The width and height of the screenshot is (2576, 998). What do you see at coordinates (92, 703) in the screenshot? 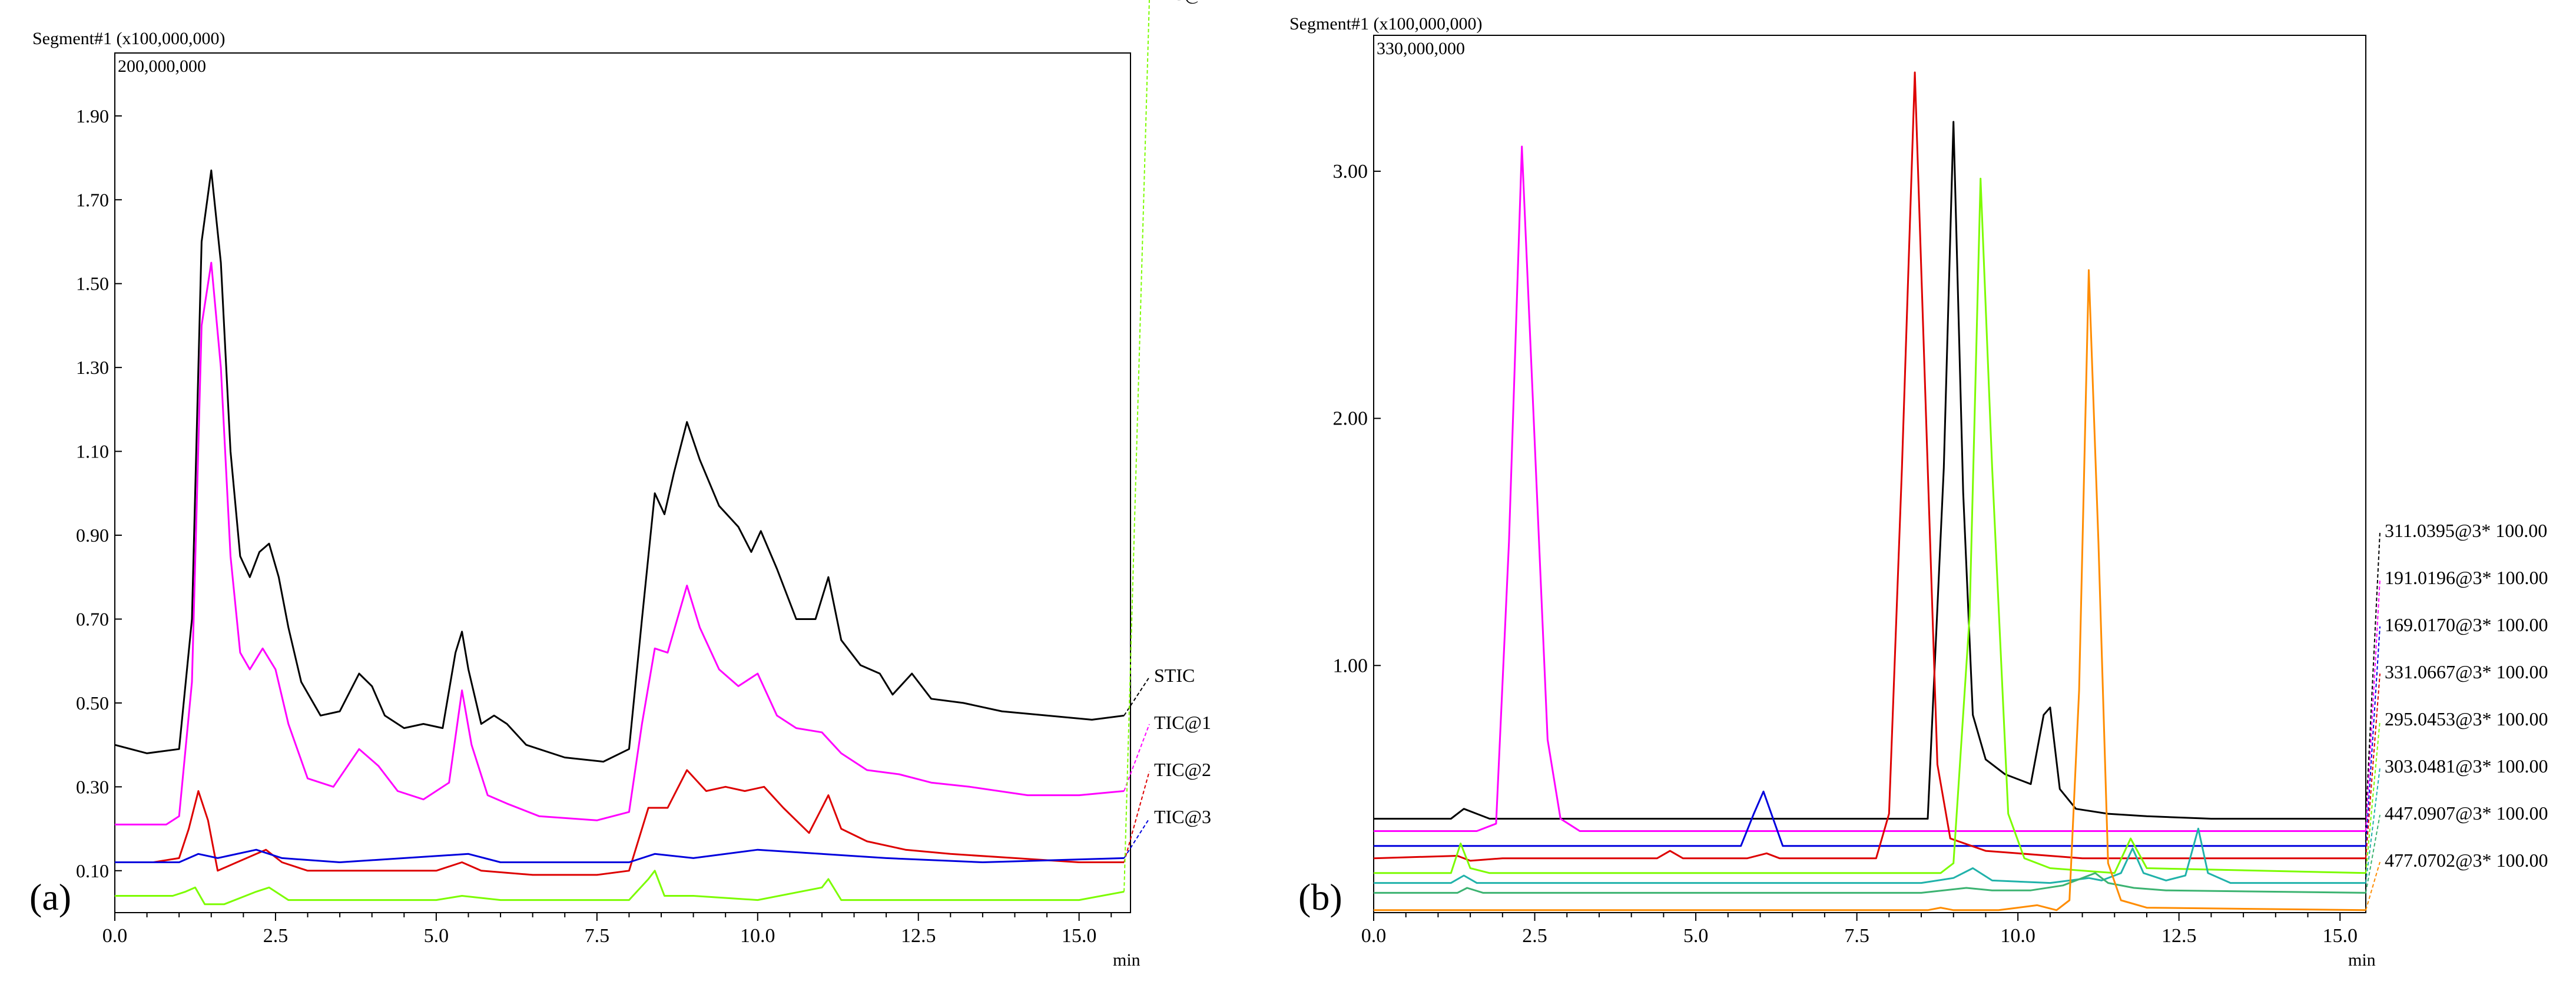
I see `y-tick-label: 0.50` at bounding box center [92, 703].